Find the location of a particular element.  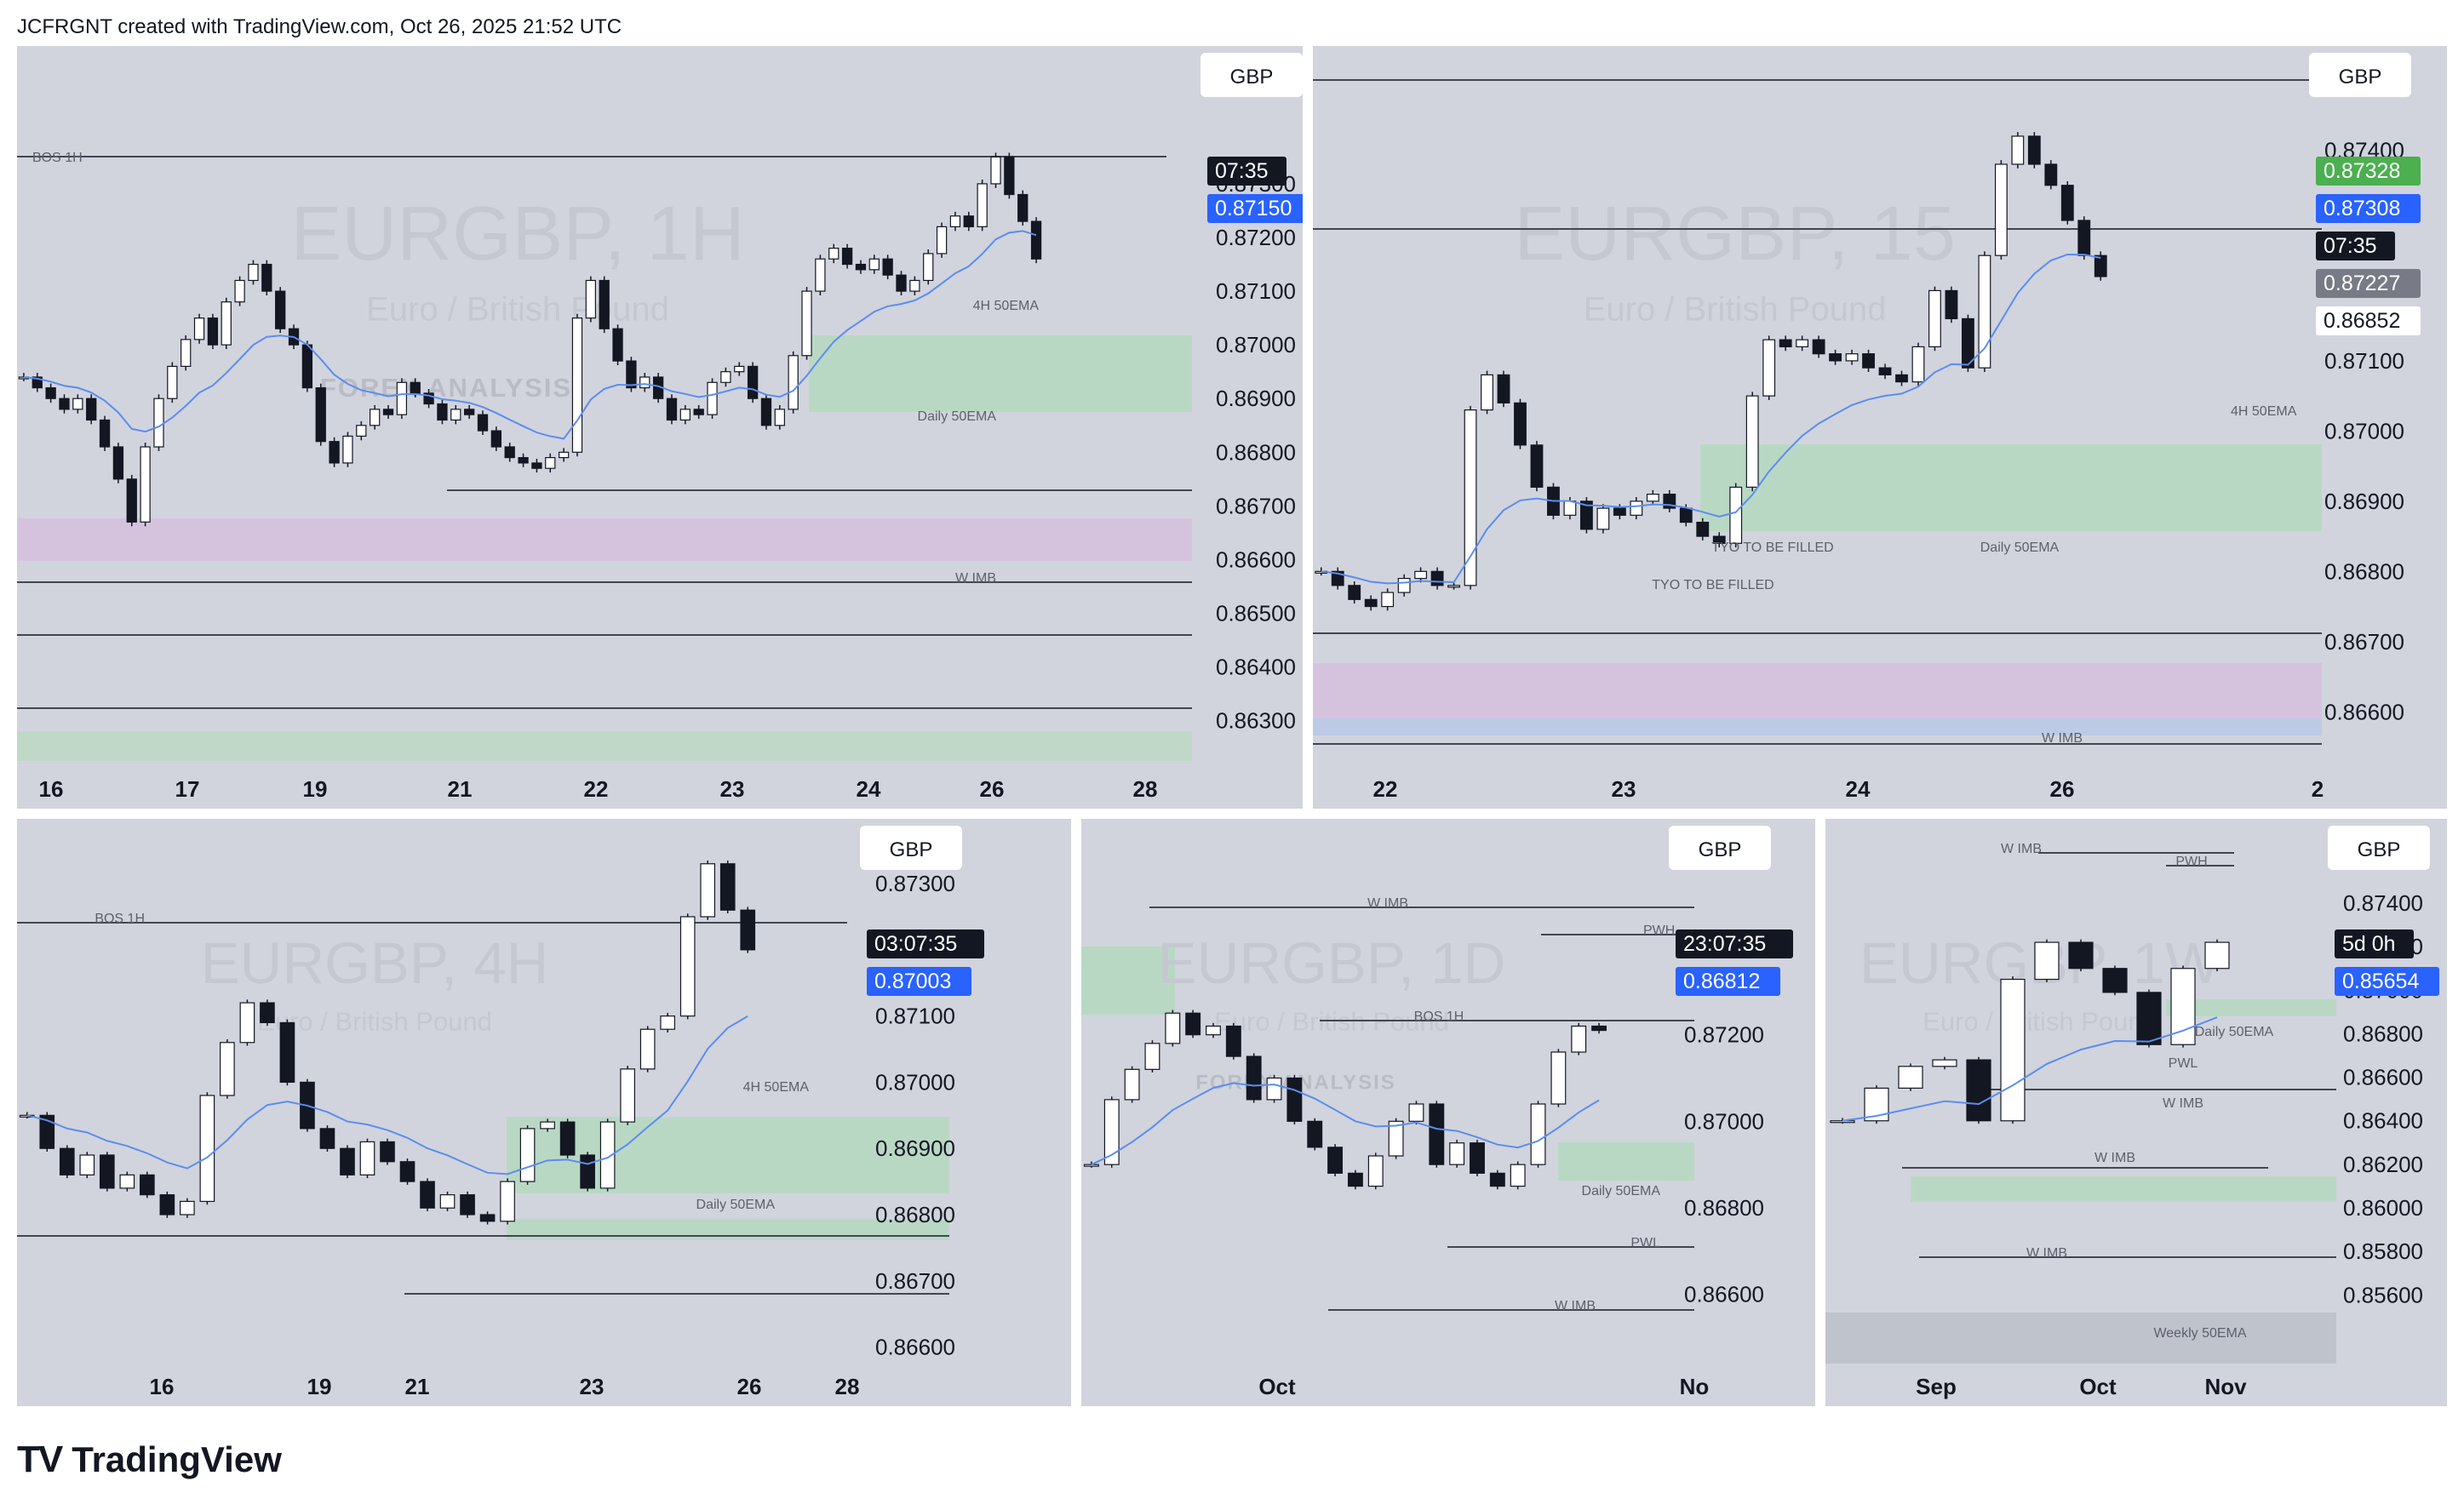

price-badge-label: 03:07:35 is located at coordinates (916, 944).